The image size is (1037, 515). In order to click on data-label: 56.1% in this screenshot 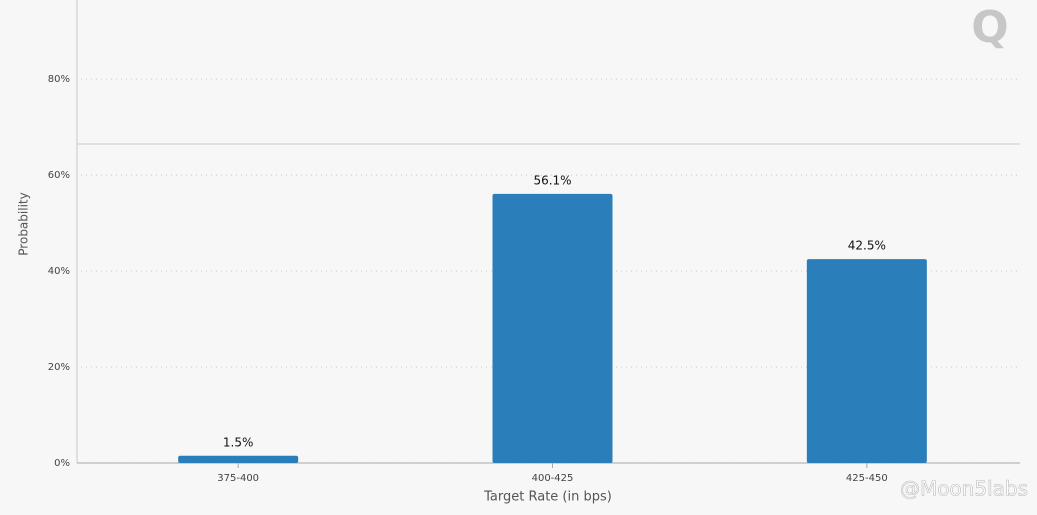, I will do `click(552, 180)`.